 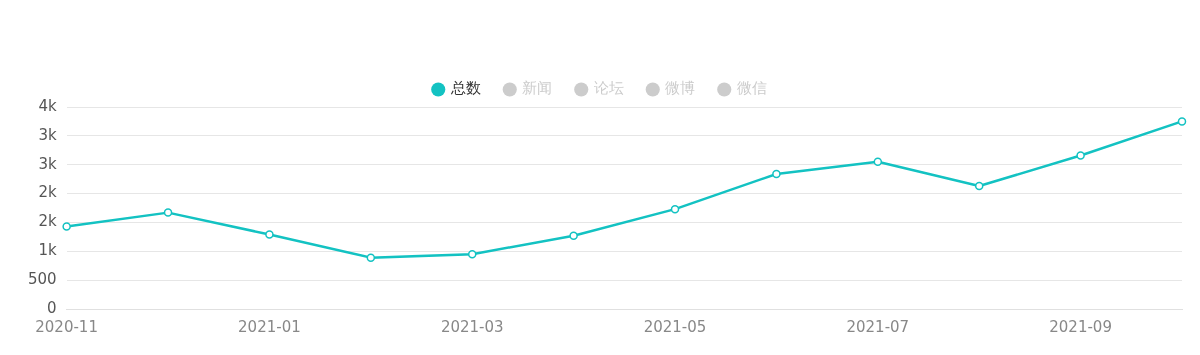 I want to click on y-tick-label: 1k, so click(x=47, y=250).